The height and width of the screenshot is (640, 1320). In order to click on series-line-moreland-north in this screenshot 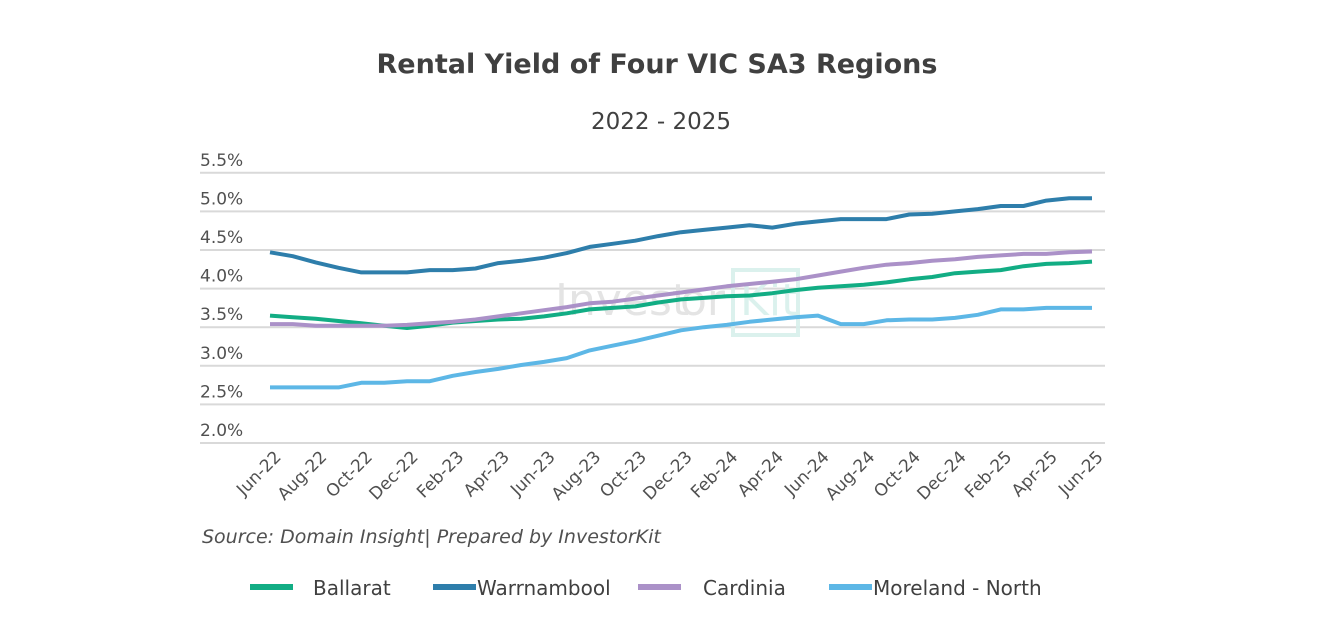, I will do `click(681, 347)`.